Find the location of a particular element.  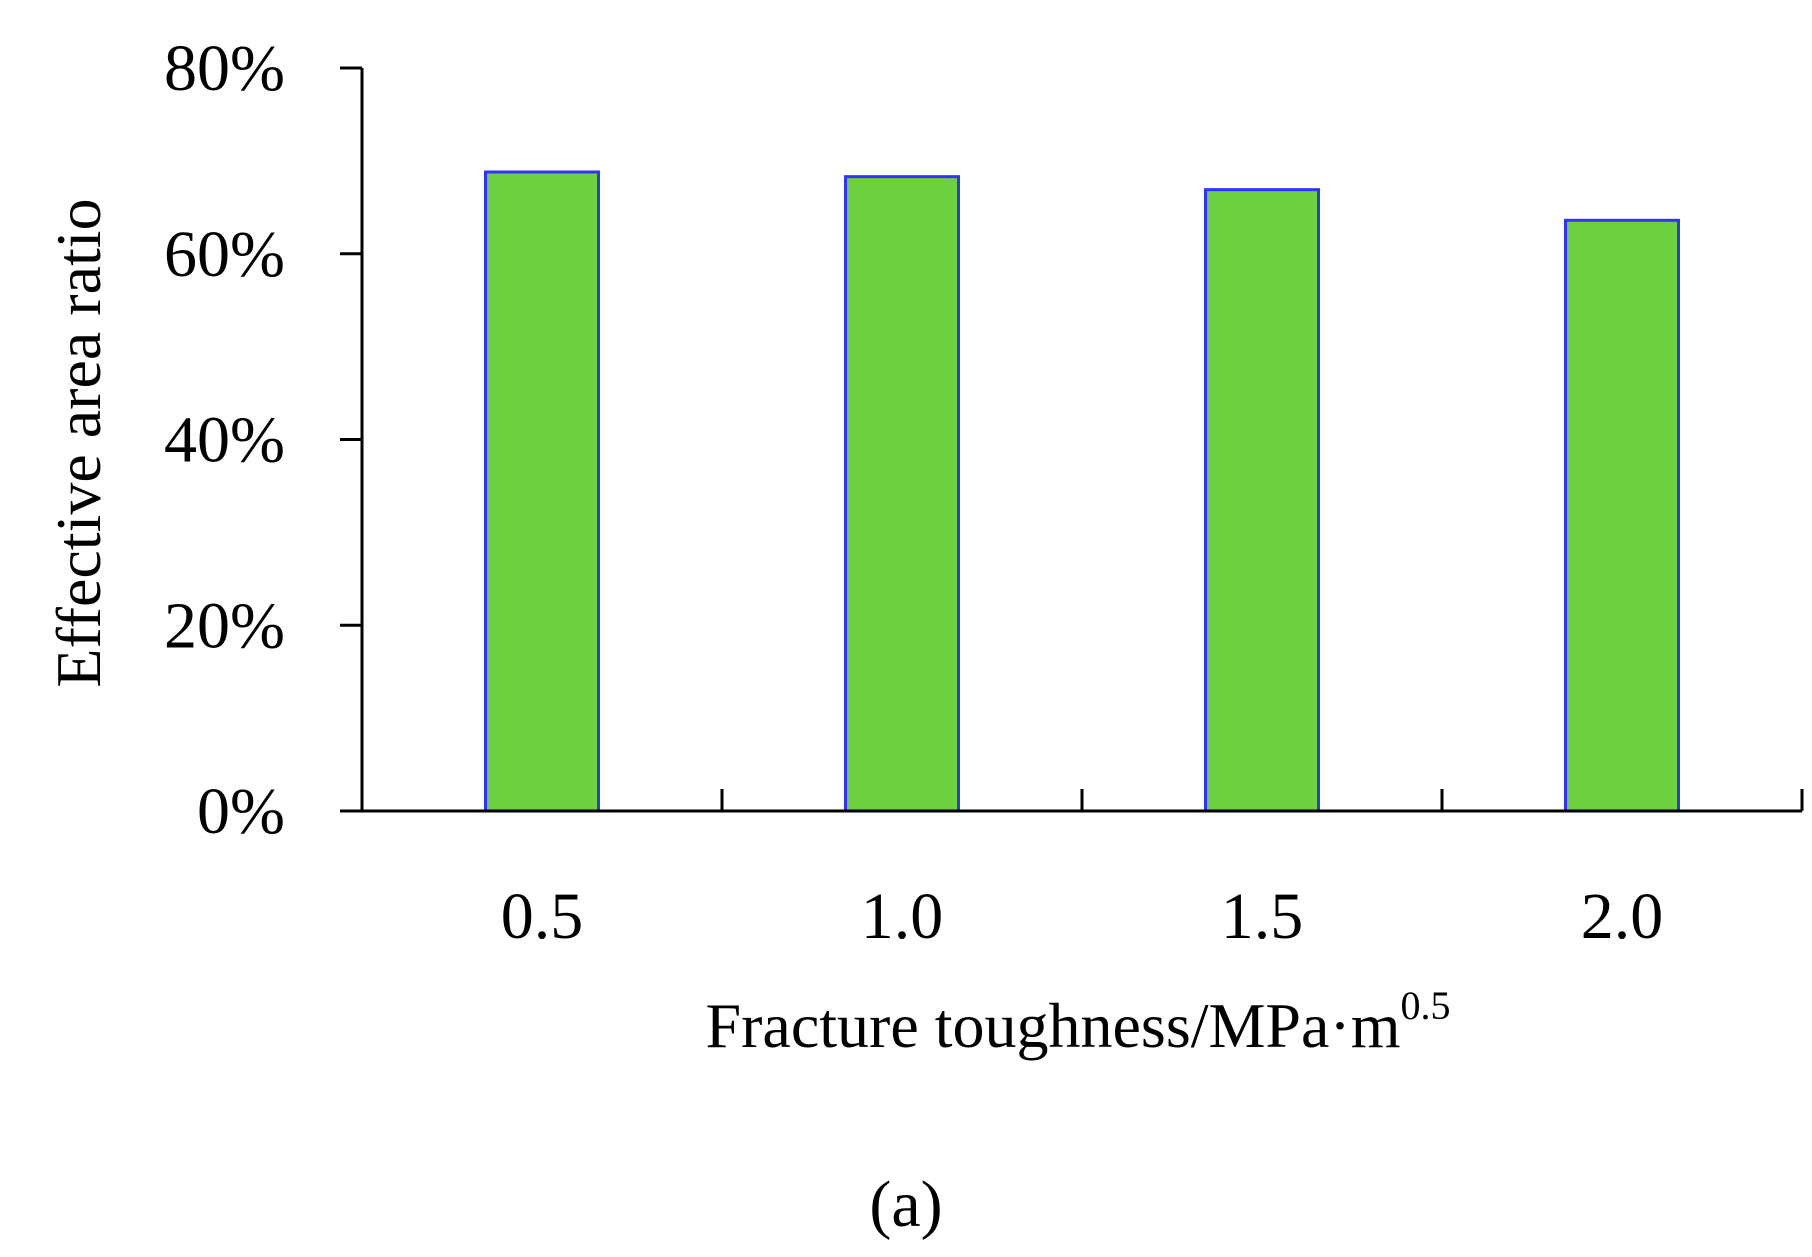

x-tick-label: 2.0 is located at coordinates (1622, 916).